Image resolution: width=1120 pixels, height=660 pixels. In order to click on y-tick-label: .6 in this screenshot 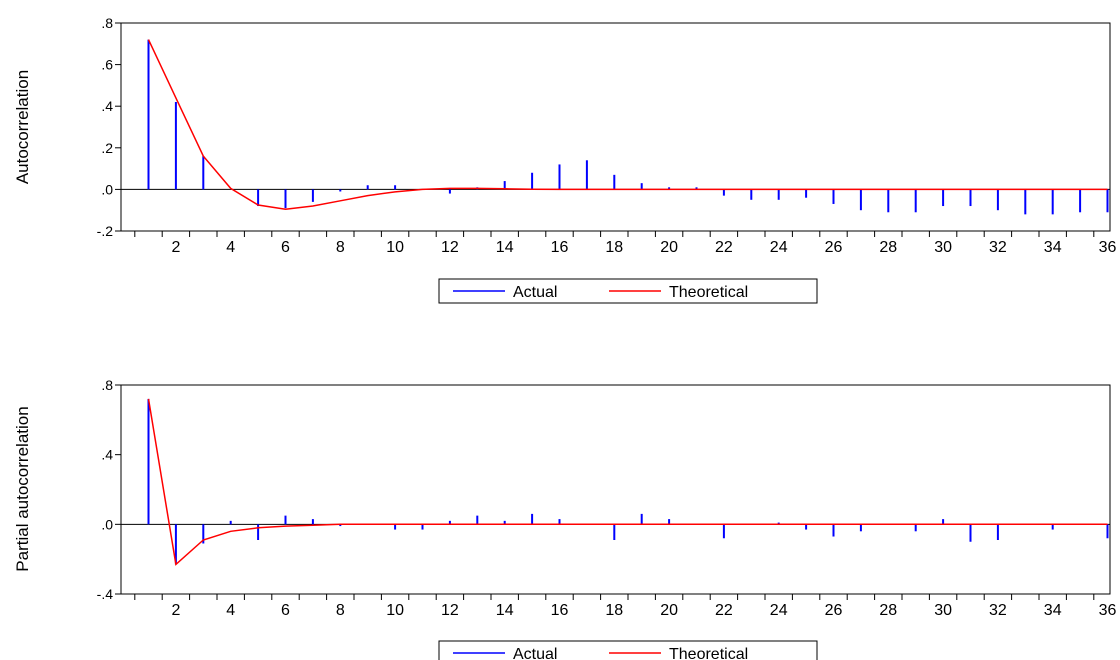, I will do `click(107, 65)`.